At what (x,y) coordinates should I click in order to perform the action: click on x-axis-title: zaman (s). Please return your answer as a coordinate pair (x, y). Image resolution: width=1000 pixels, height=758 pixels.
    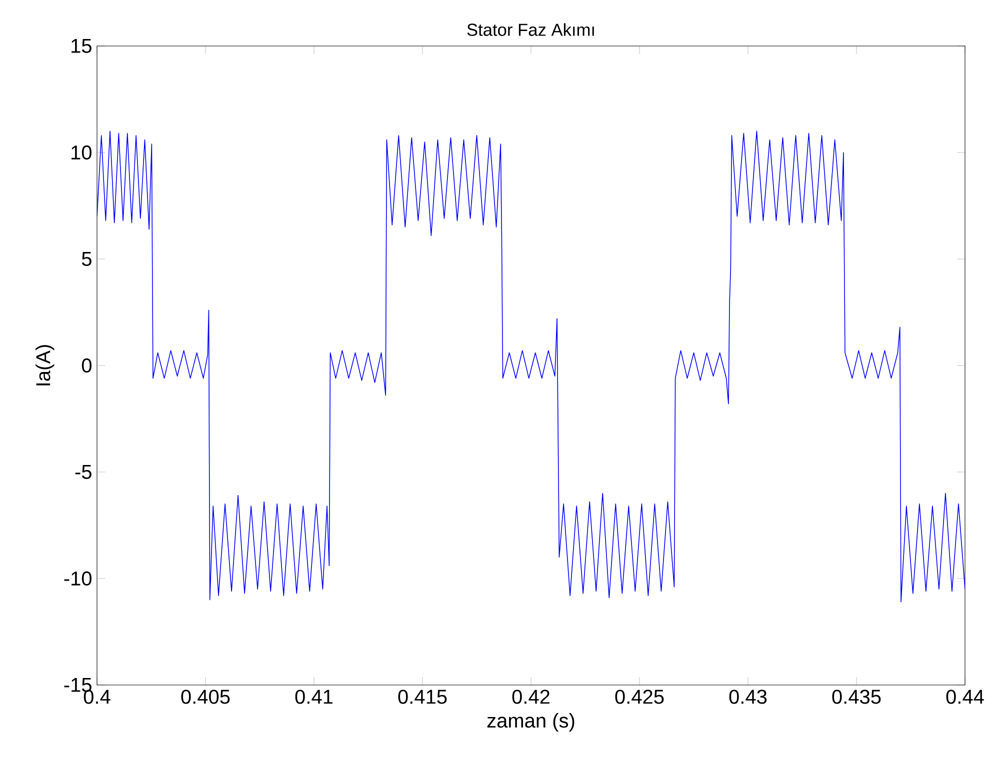
    Looking at the image, I should click on (530, 722).